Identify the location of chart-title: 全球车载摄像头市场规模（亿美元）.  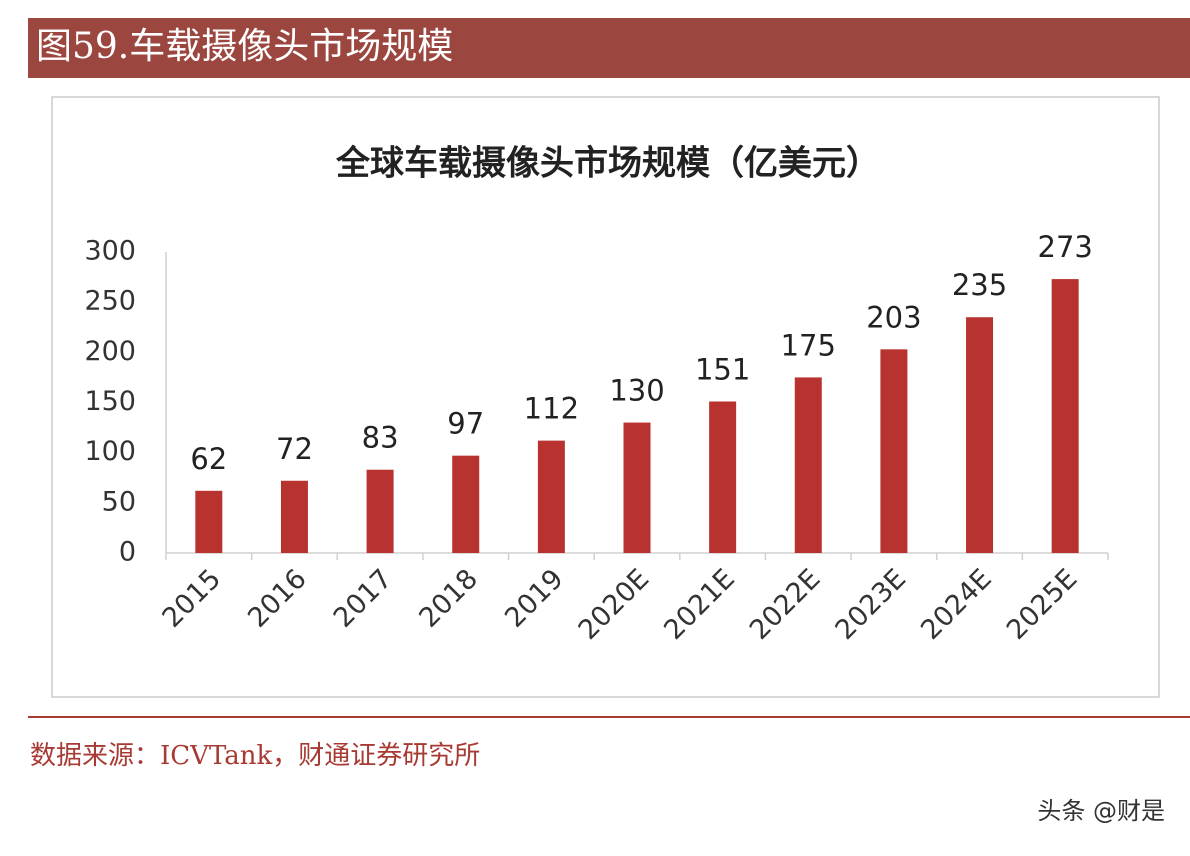
(607, 164).